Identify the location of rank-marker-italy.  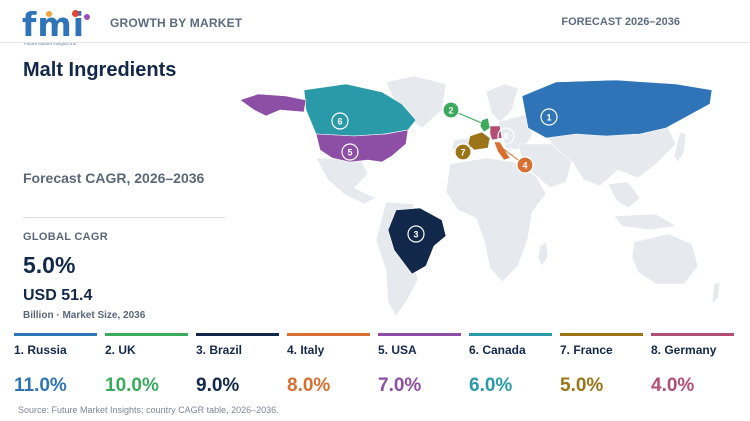
(525, 165).